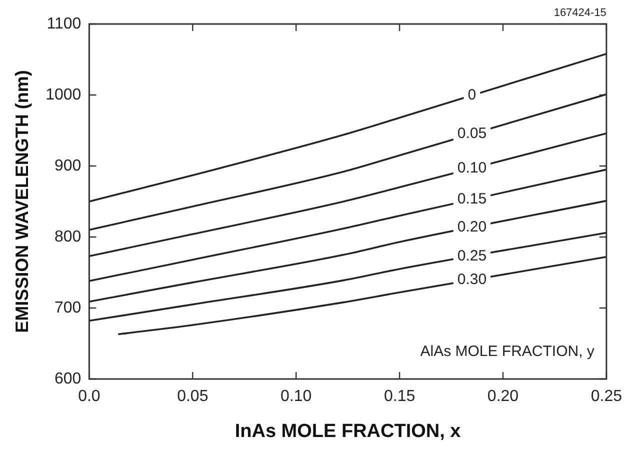 This screenshot has height=451, width=630. What do you see at coordinates (64, 23) in the screenshot?
I see `y-tick-label: 1100` at bounding box center [64, 23].